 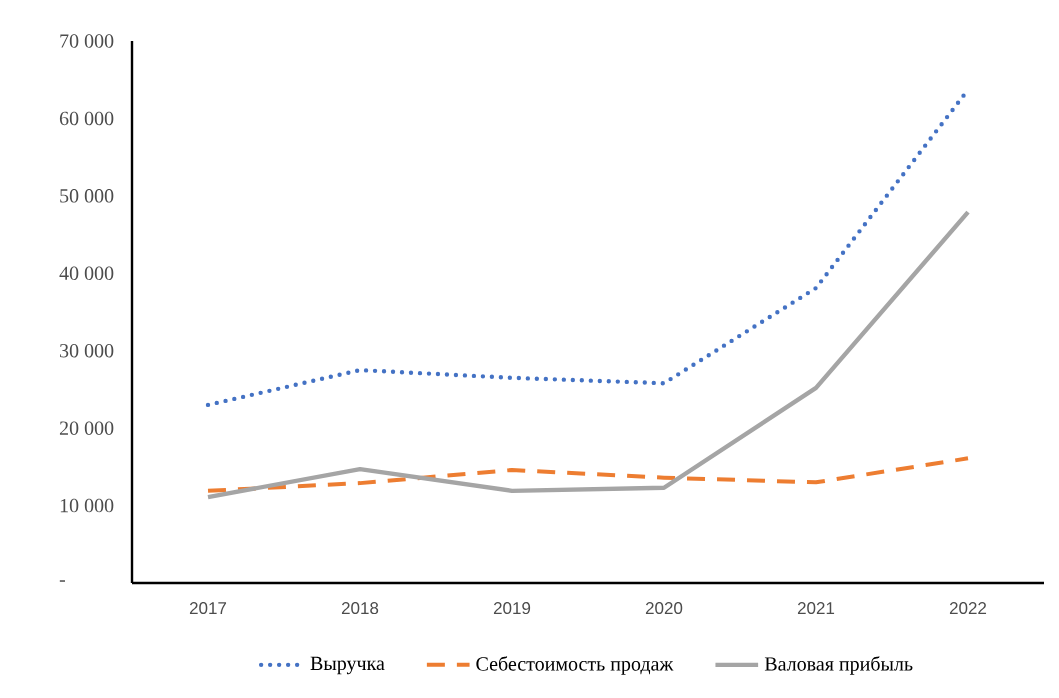 What do you see at coordinates (360, 608) in the screenshot?
I see `x-tick-label: 2018` at bounding box center [360, 608].